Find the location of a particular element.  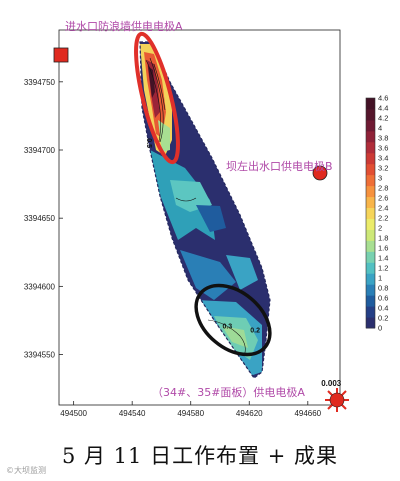

colorbar-tick-label: 2.6 is located at coordinates (383, 198).